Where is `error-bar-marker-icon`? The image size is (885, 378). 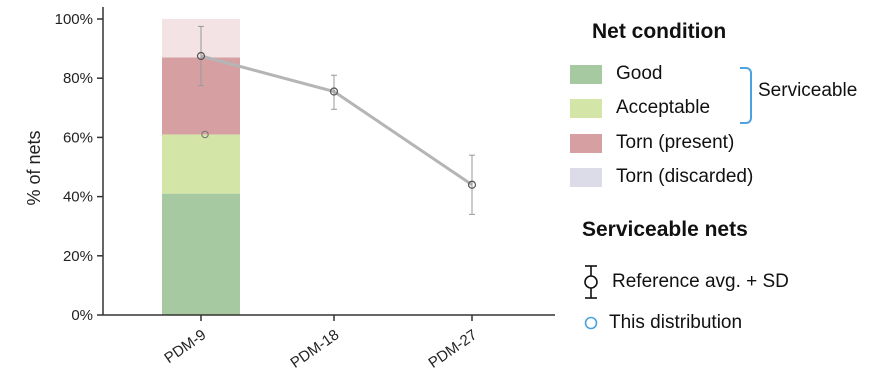
error-bar-marker-icon is located at coordinates (591, 282).